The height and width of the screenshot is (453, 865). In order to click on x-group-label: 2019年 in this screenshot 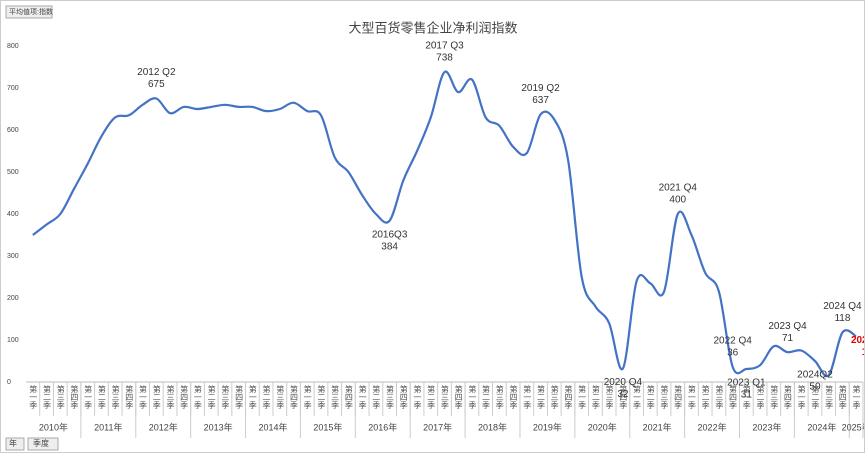, I will do `click(547, 426)`.